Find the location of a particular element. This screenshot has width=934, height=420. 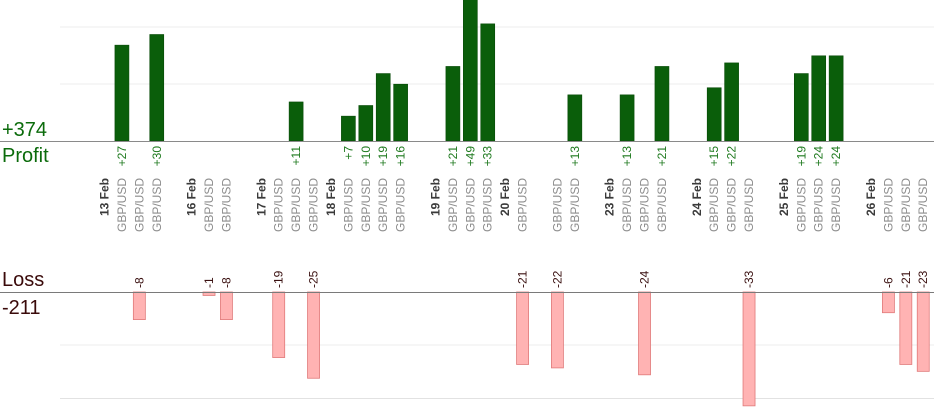

profit-value-label: +10 is located at coordinates (366, 156).